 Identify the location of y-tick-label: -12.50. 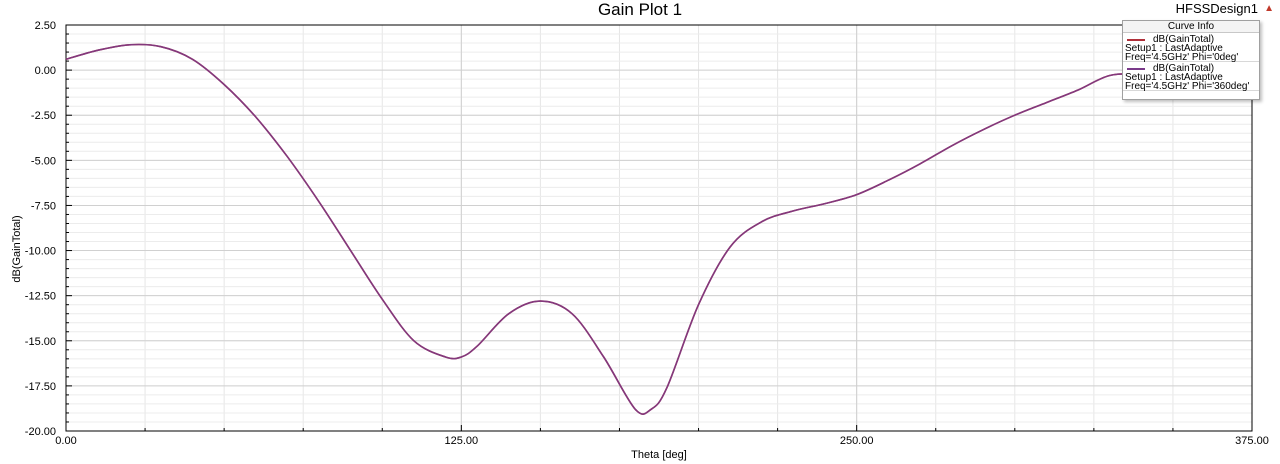
(40, 297).